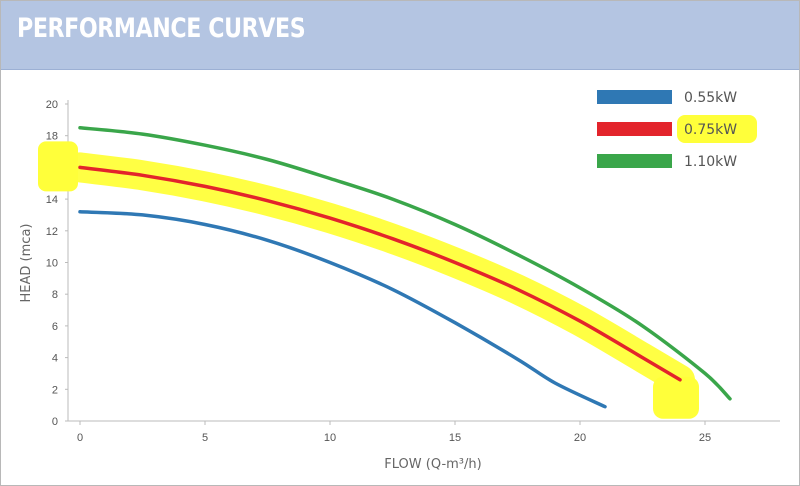 The height and width of the screenshot is (486, 800). What do you see at coordinates (52, 137) in the screenshot?
I see `y-tick-label: 18` at bounding box center [52, 137].